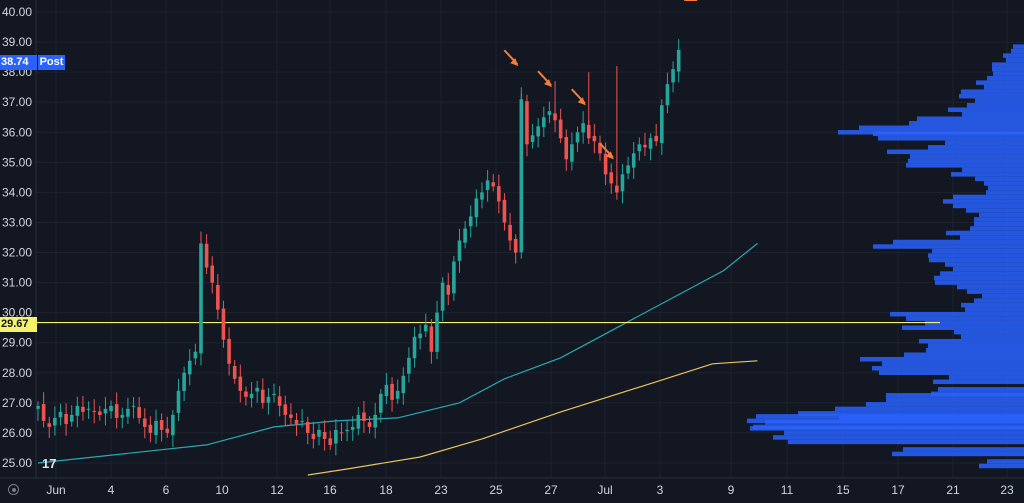  Describe the element at coordinates (13, 489) in the screenshot. I see `settings-icon` at that location.